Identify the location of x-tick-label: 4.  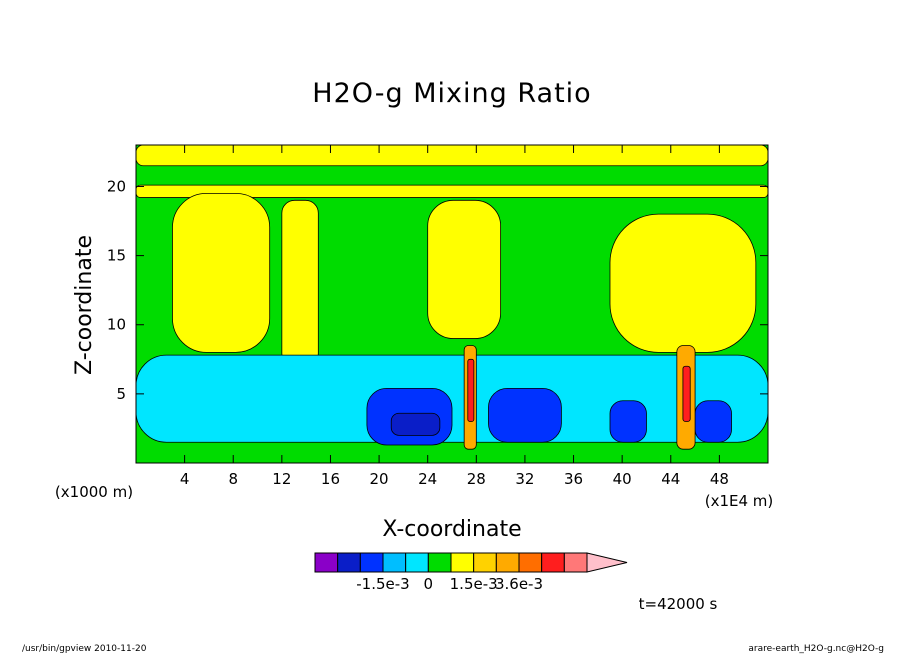
(185, 479).